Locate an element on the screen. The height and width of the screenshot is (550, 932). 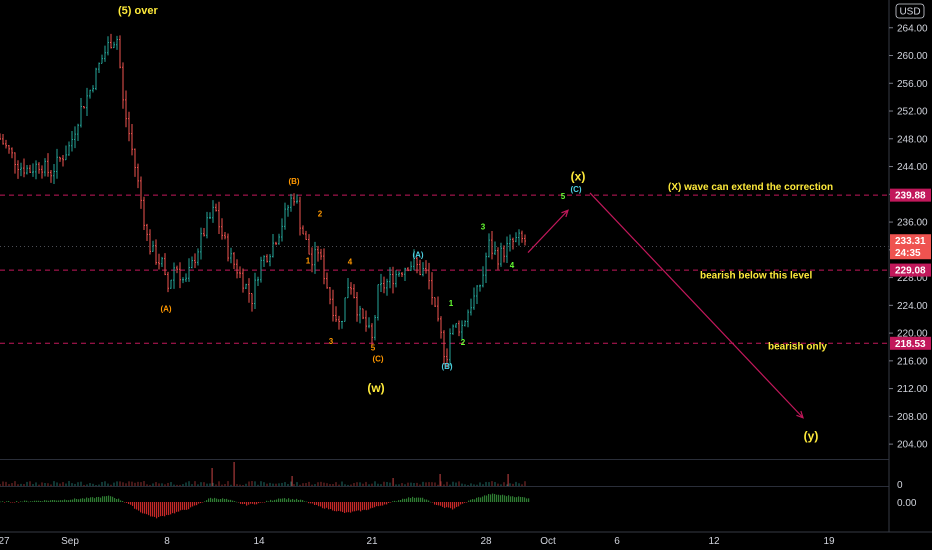
price-tick-label: 212.00 is located at coordinates (912, 389).